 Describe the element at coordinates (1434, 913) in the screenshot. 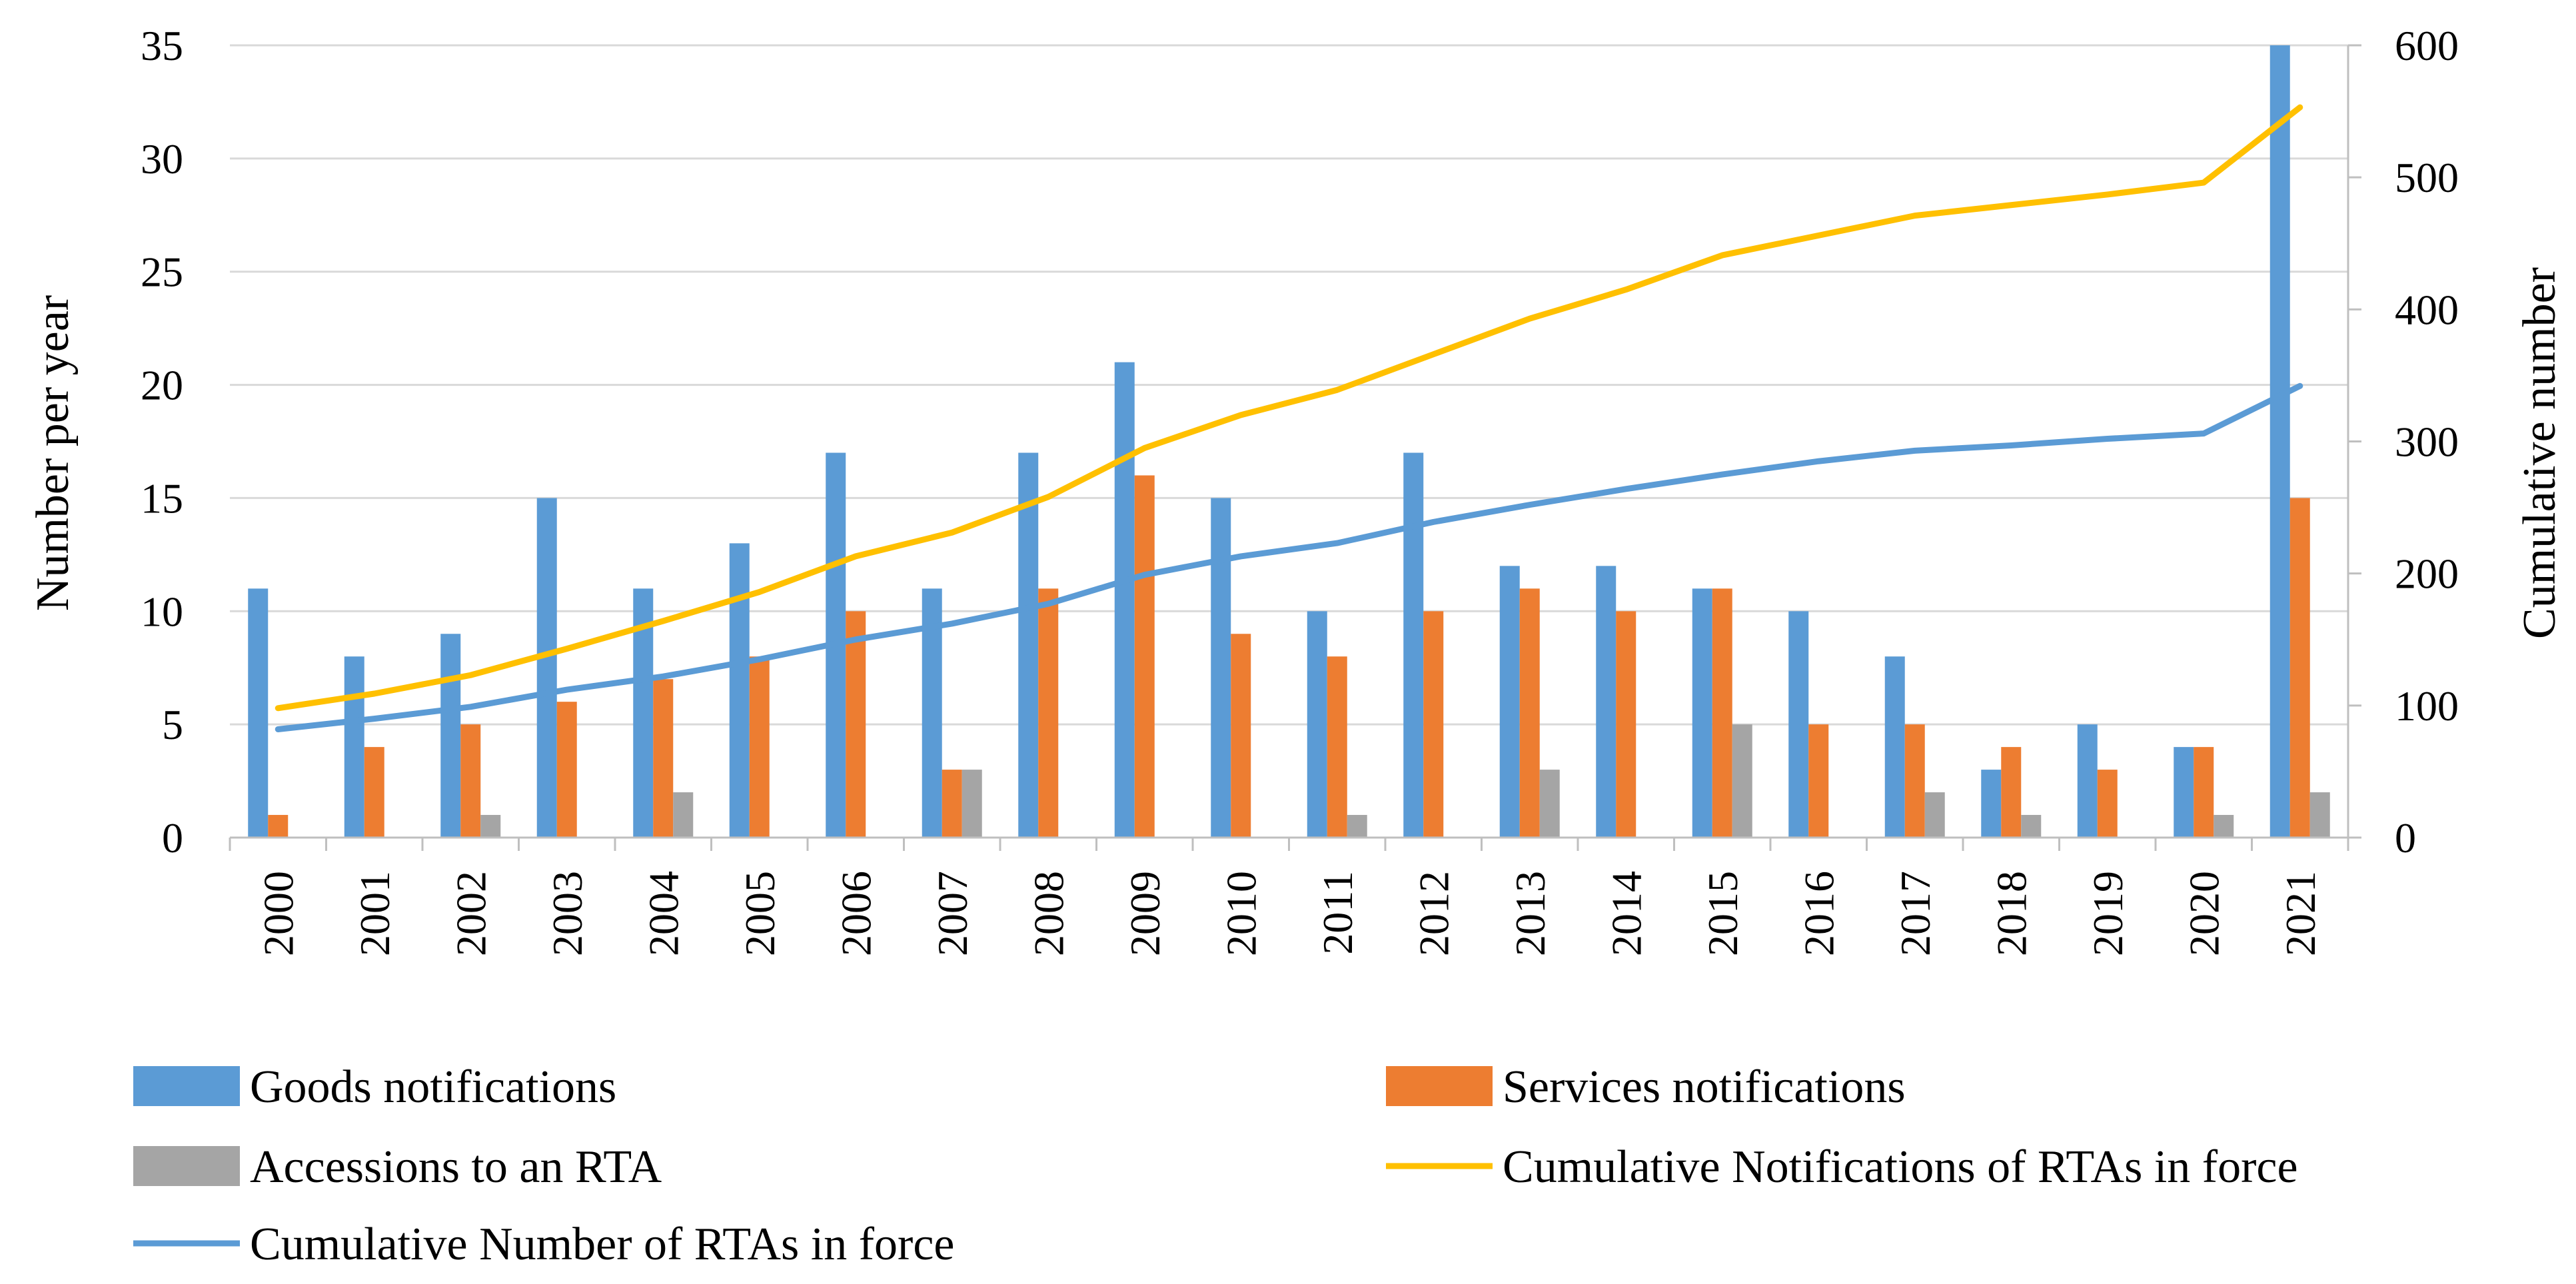

I see `x-tick-label: 2012` at that location.